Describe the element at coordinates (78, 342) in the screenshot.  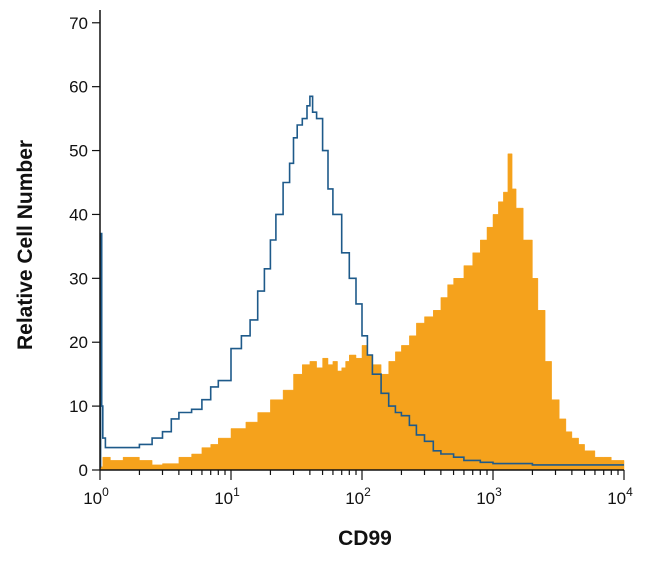
I see `y-tick-label: 20` at that location.